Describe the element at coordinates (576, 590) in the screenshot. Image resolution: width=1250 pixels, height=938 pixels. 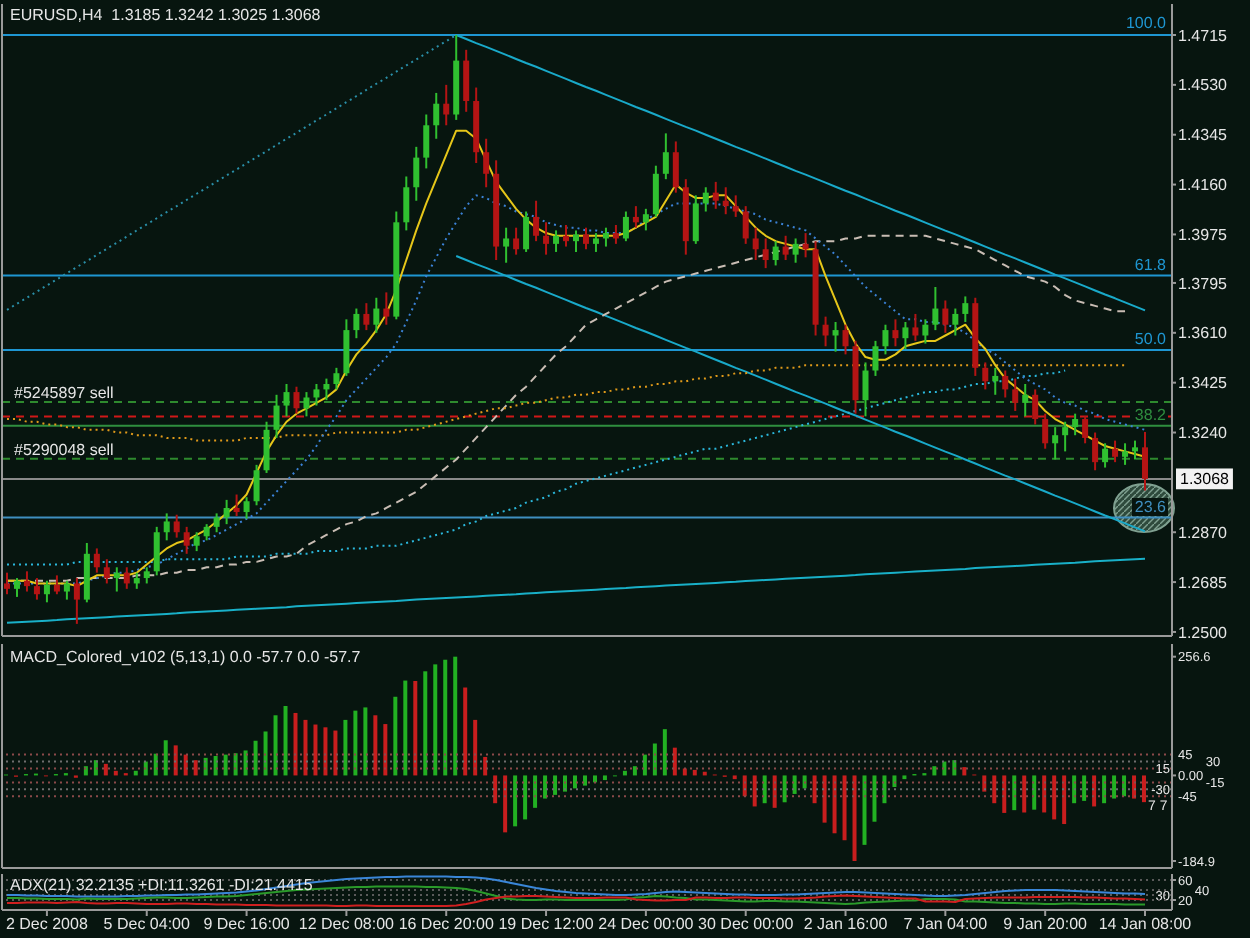
I see `line-series` at that location.